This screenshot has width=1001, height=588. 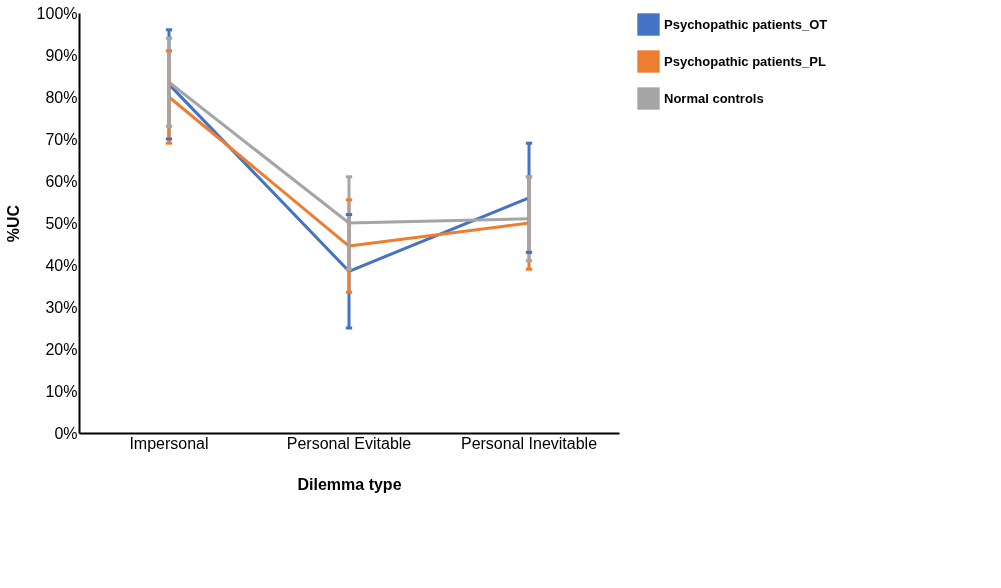 What do you see at coordinates (349, 484) in the screenshot?
I see `x-axis-title: Dilemma type` at bounding box center [349, 484].